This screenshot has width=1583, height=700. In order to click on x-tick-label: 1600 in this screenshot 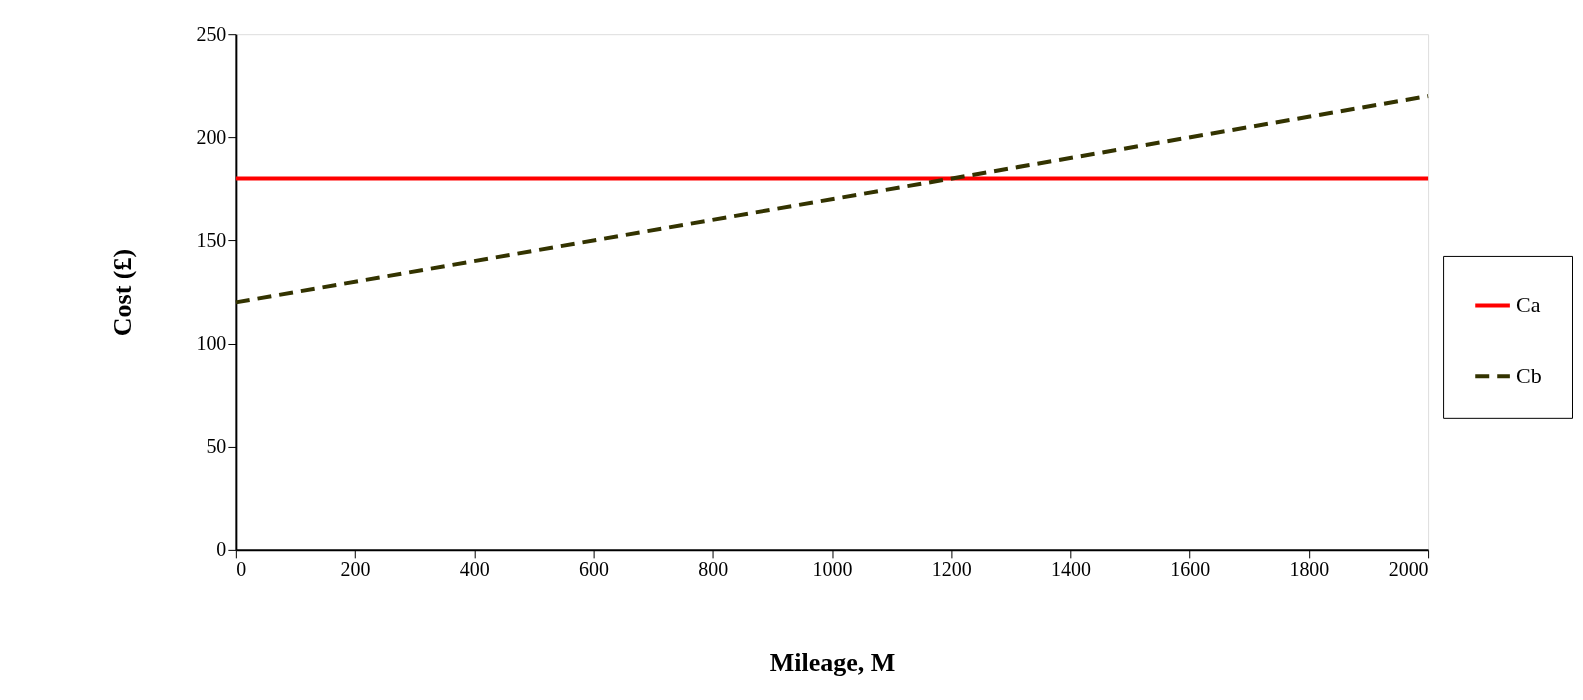, I will do `click(1190, 569)`.